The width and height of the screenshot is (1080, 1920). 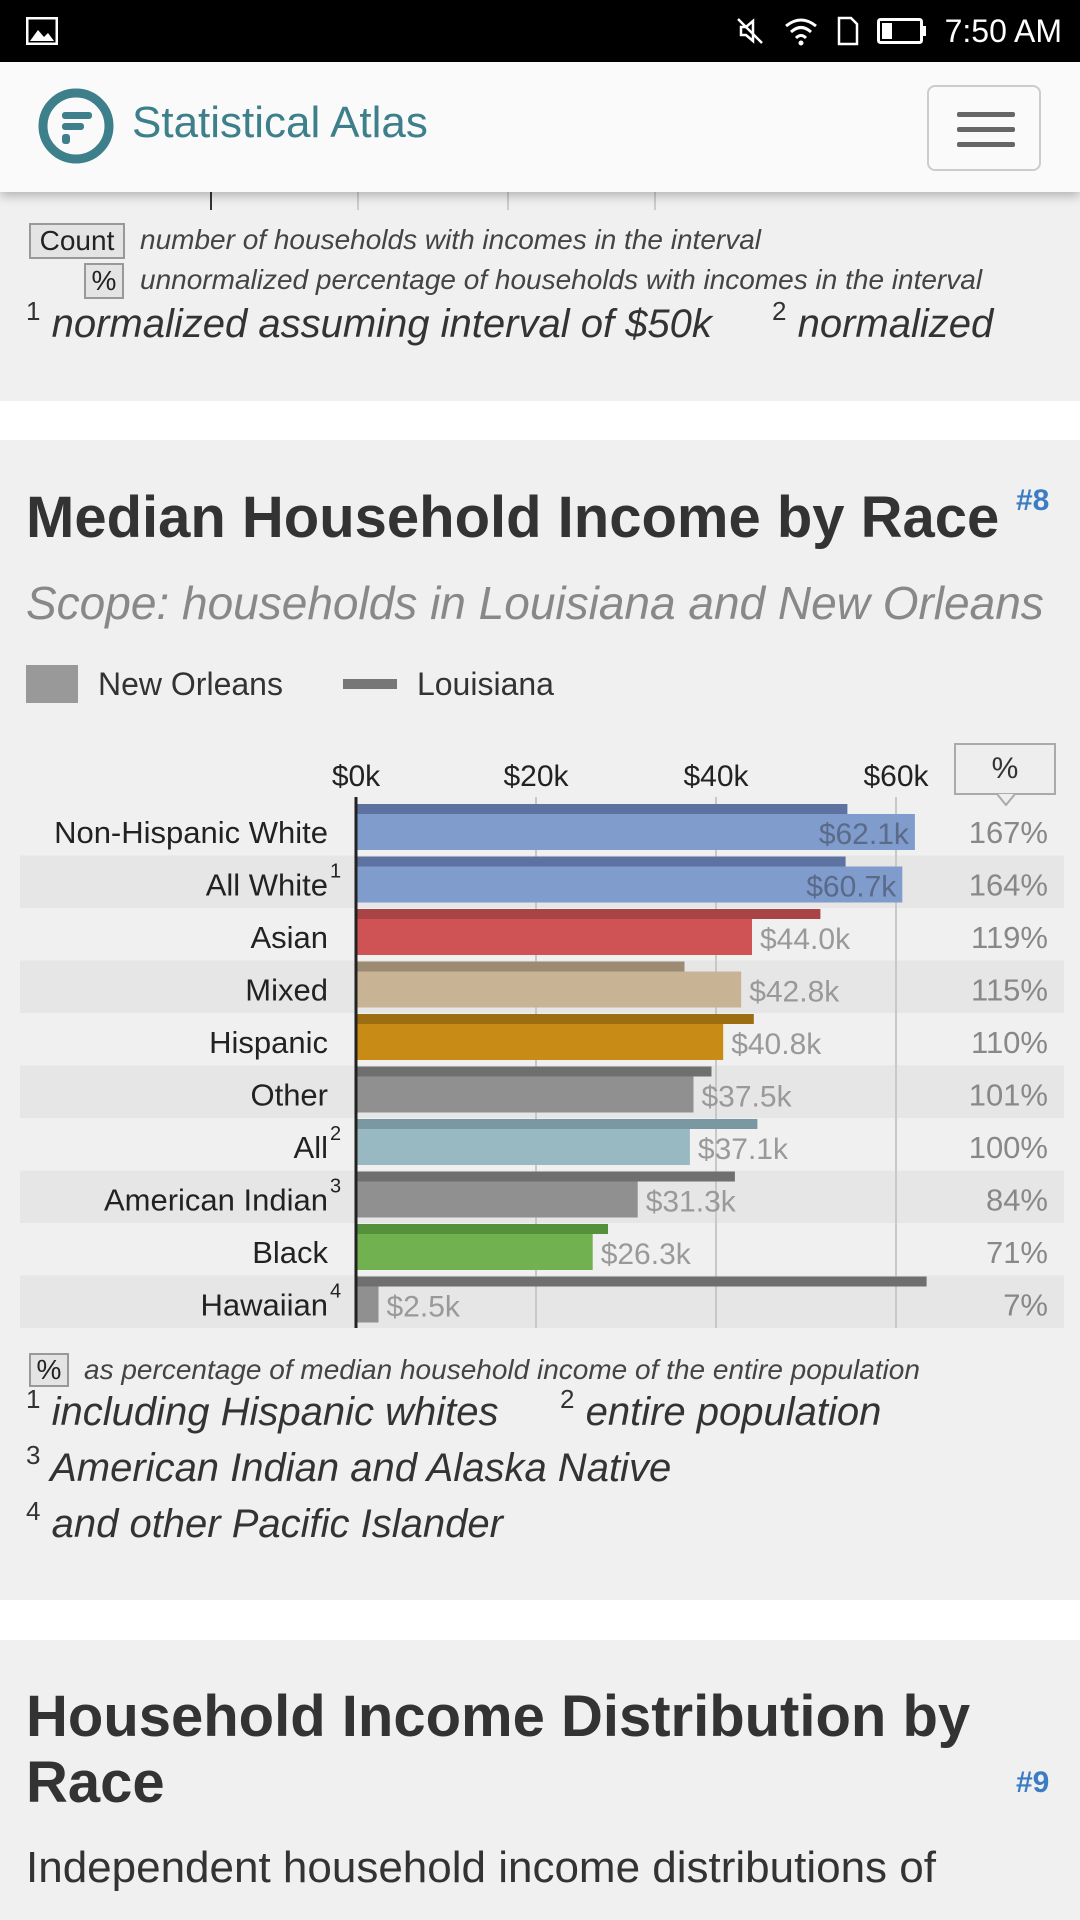 I want to click on percentage-label: 71%, so click(x=1017, y=1252).